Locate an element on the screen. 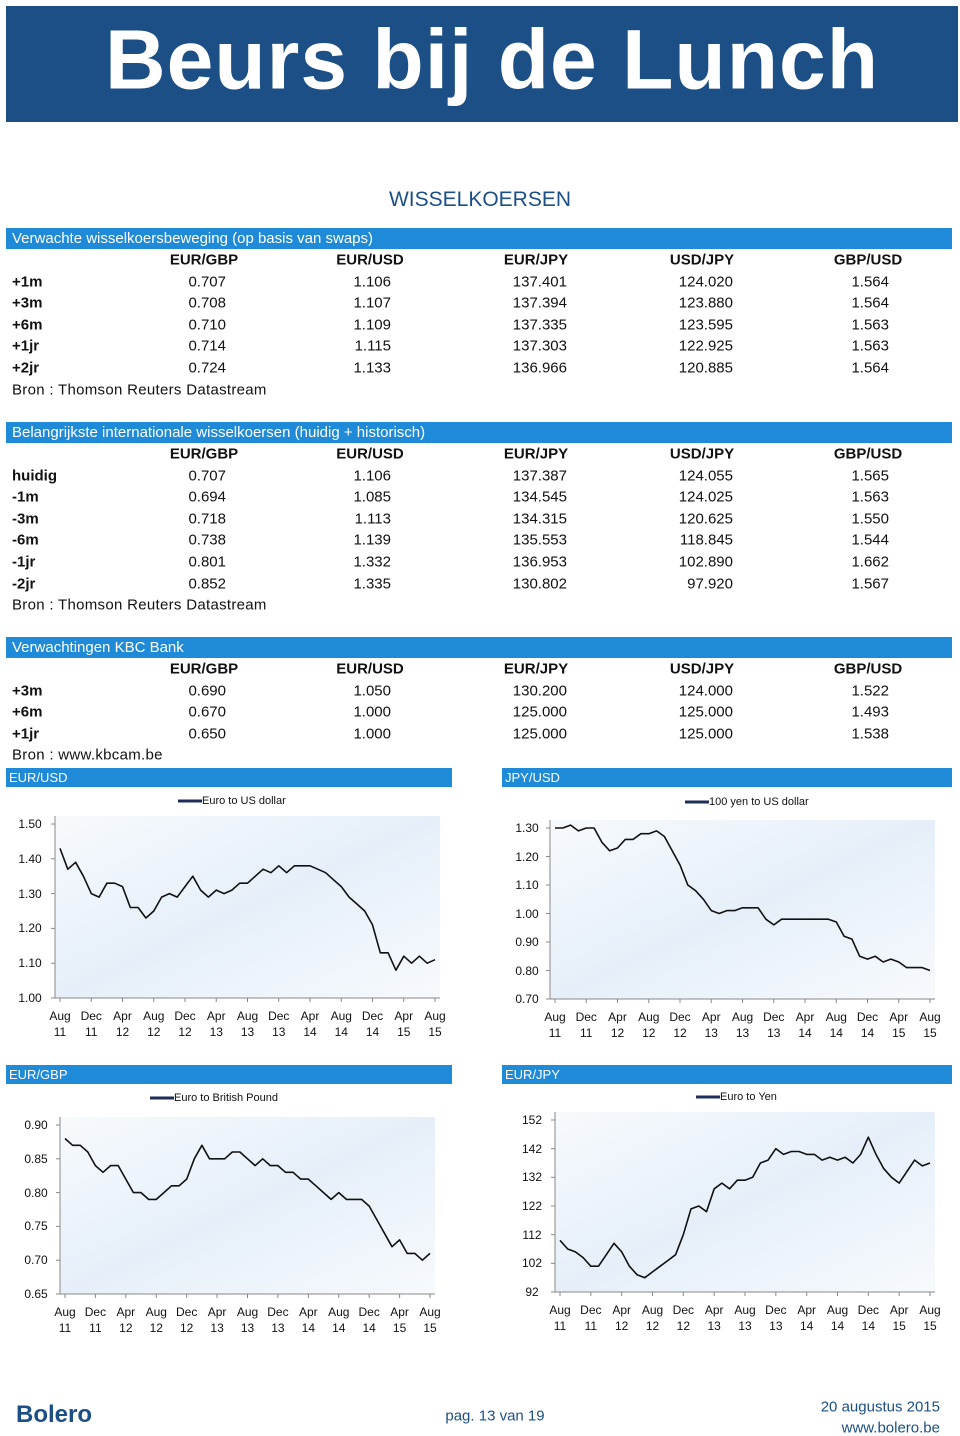 Image resolution: width=960 pixels, height=1436 pixels. y-tick-label: 102 is located at coordinates (532, 1263).